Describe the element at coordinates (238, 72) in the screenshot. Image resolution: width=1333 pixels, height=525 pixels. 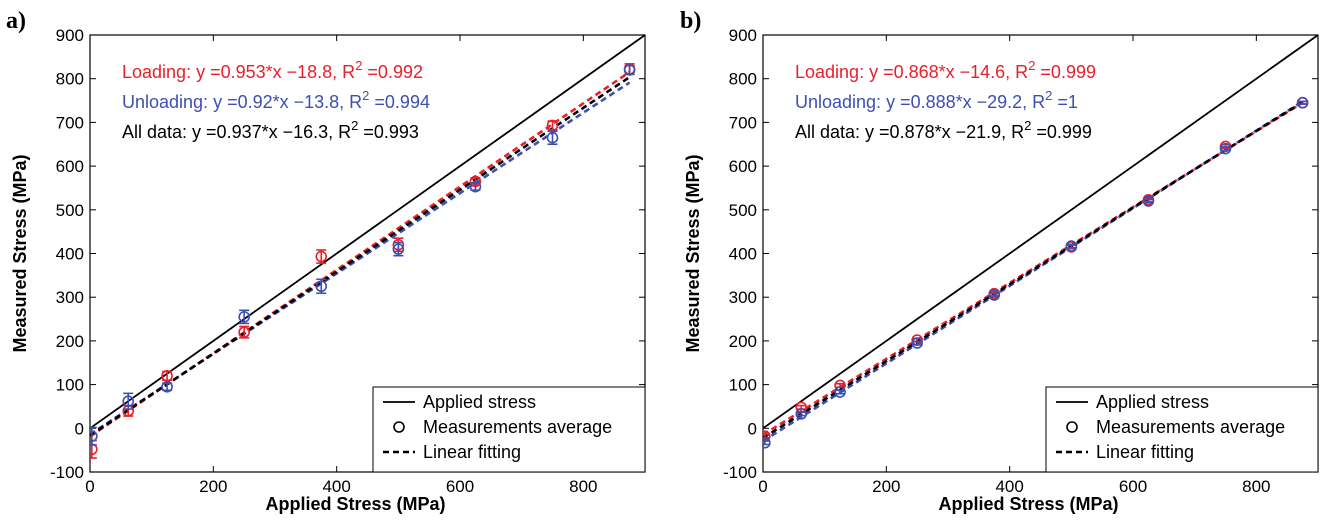
I see `equation-prefix: Loading: y =0.953*x −18.8, R` at that location.